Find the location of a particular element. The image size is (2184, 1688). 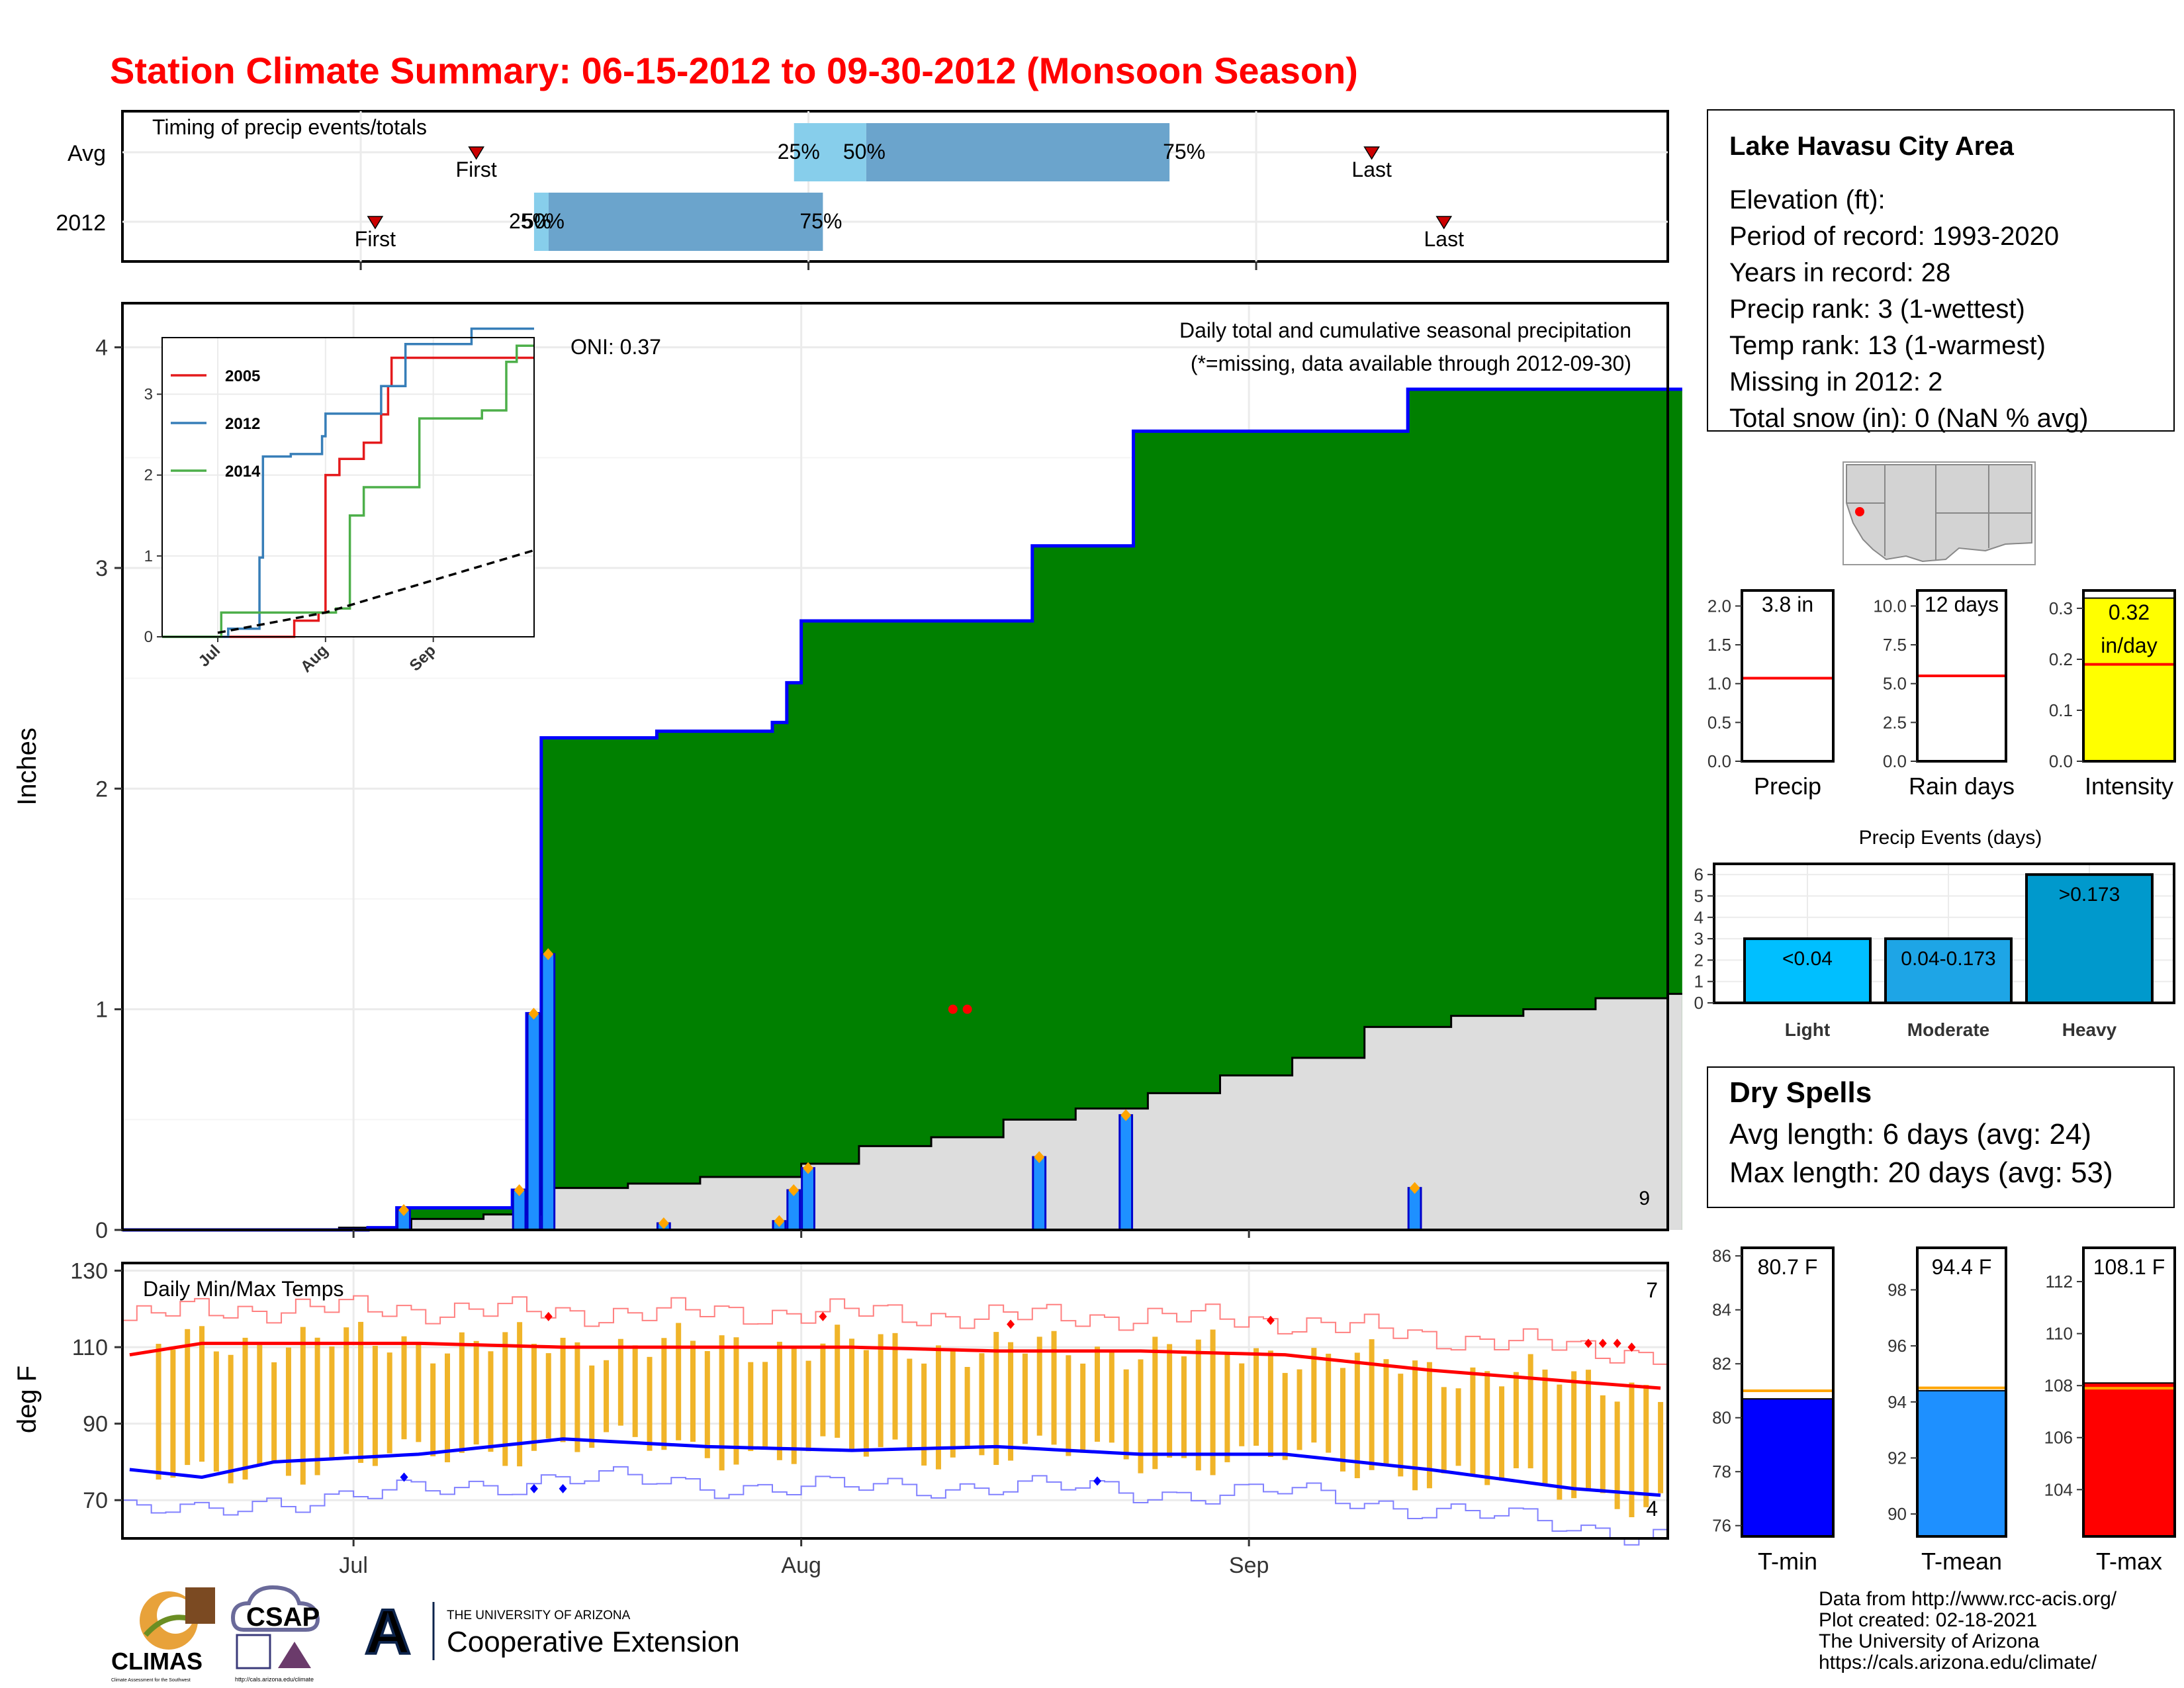

climas-logo-subtext: Climate Assessment for the Southwest is located at coordinates (151, 1680).